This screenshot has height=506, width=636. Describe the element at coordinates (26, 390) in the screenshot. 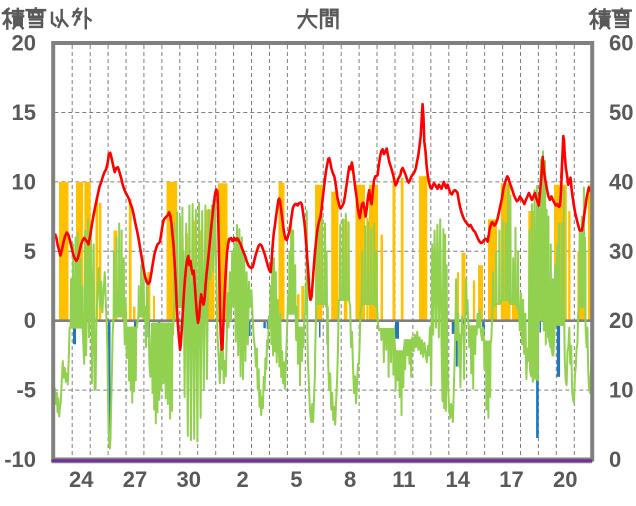

I see `svg-text: -5` at that location.